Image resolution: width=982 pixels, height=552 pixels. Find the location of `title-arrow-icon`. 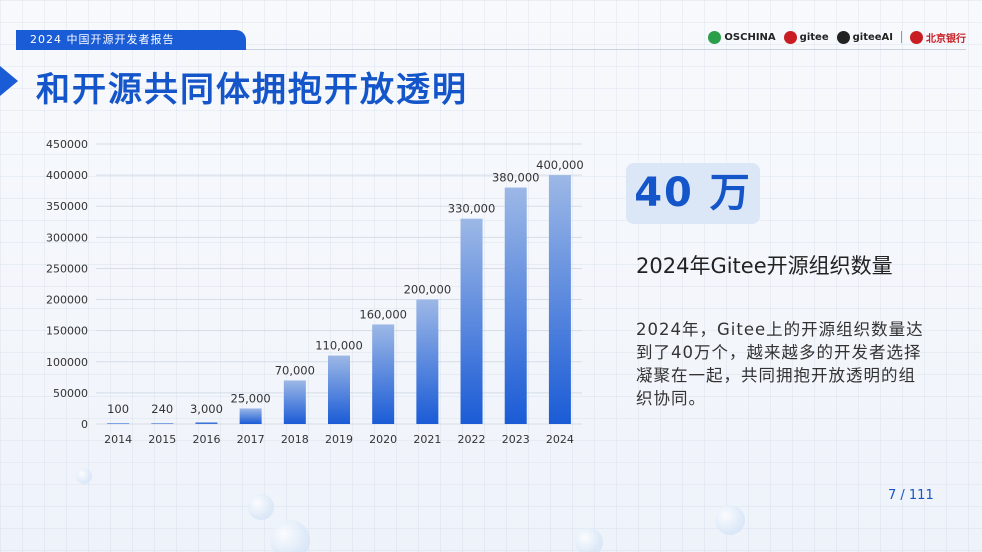

title-arrow-icon is located at coordinates (9, 81).